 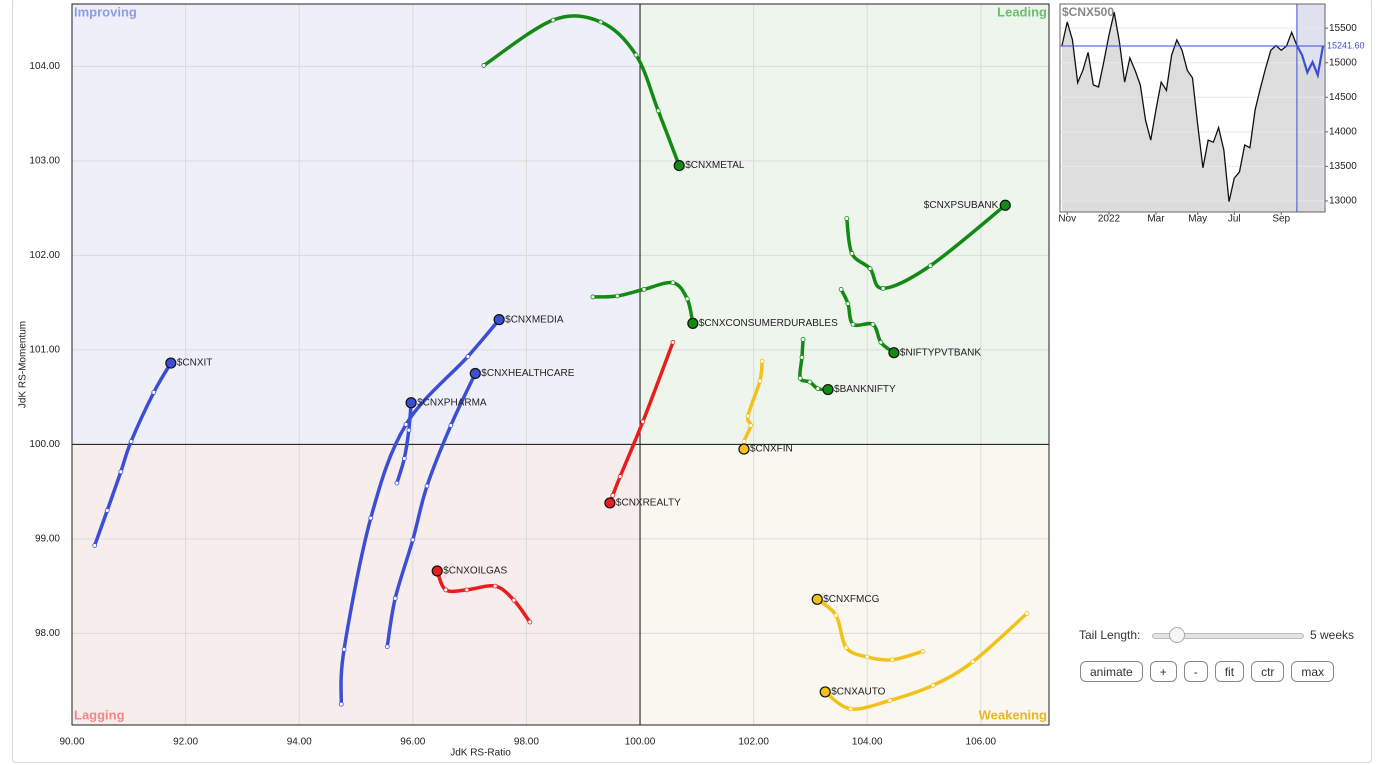 I want to click on tail-length-slider, so click(x=1228, y=635).